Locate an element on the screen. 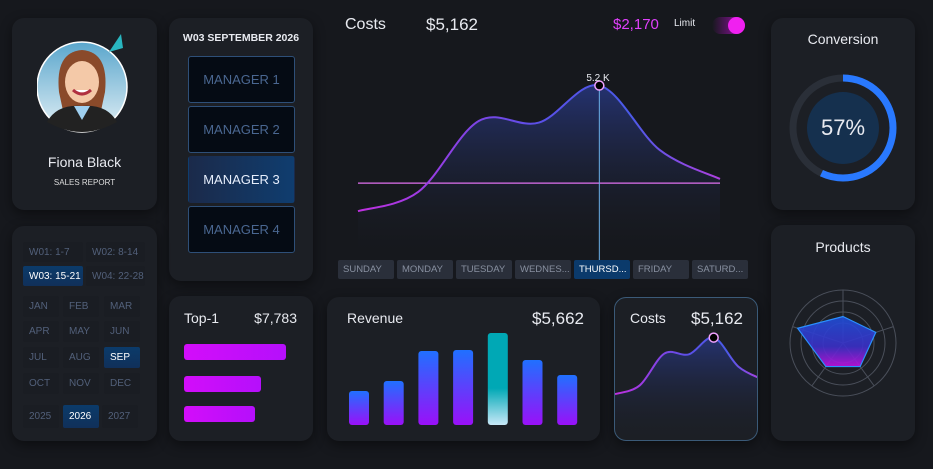  conversion-title: Conversion is located at coordinates (843, 39).